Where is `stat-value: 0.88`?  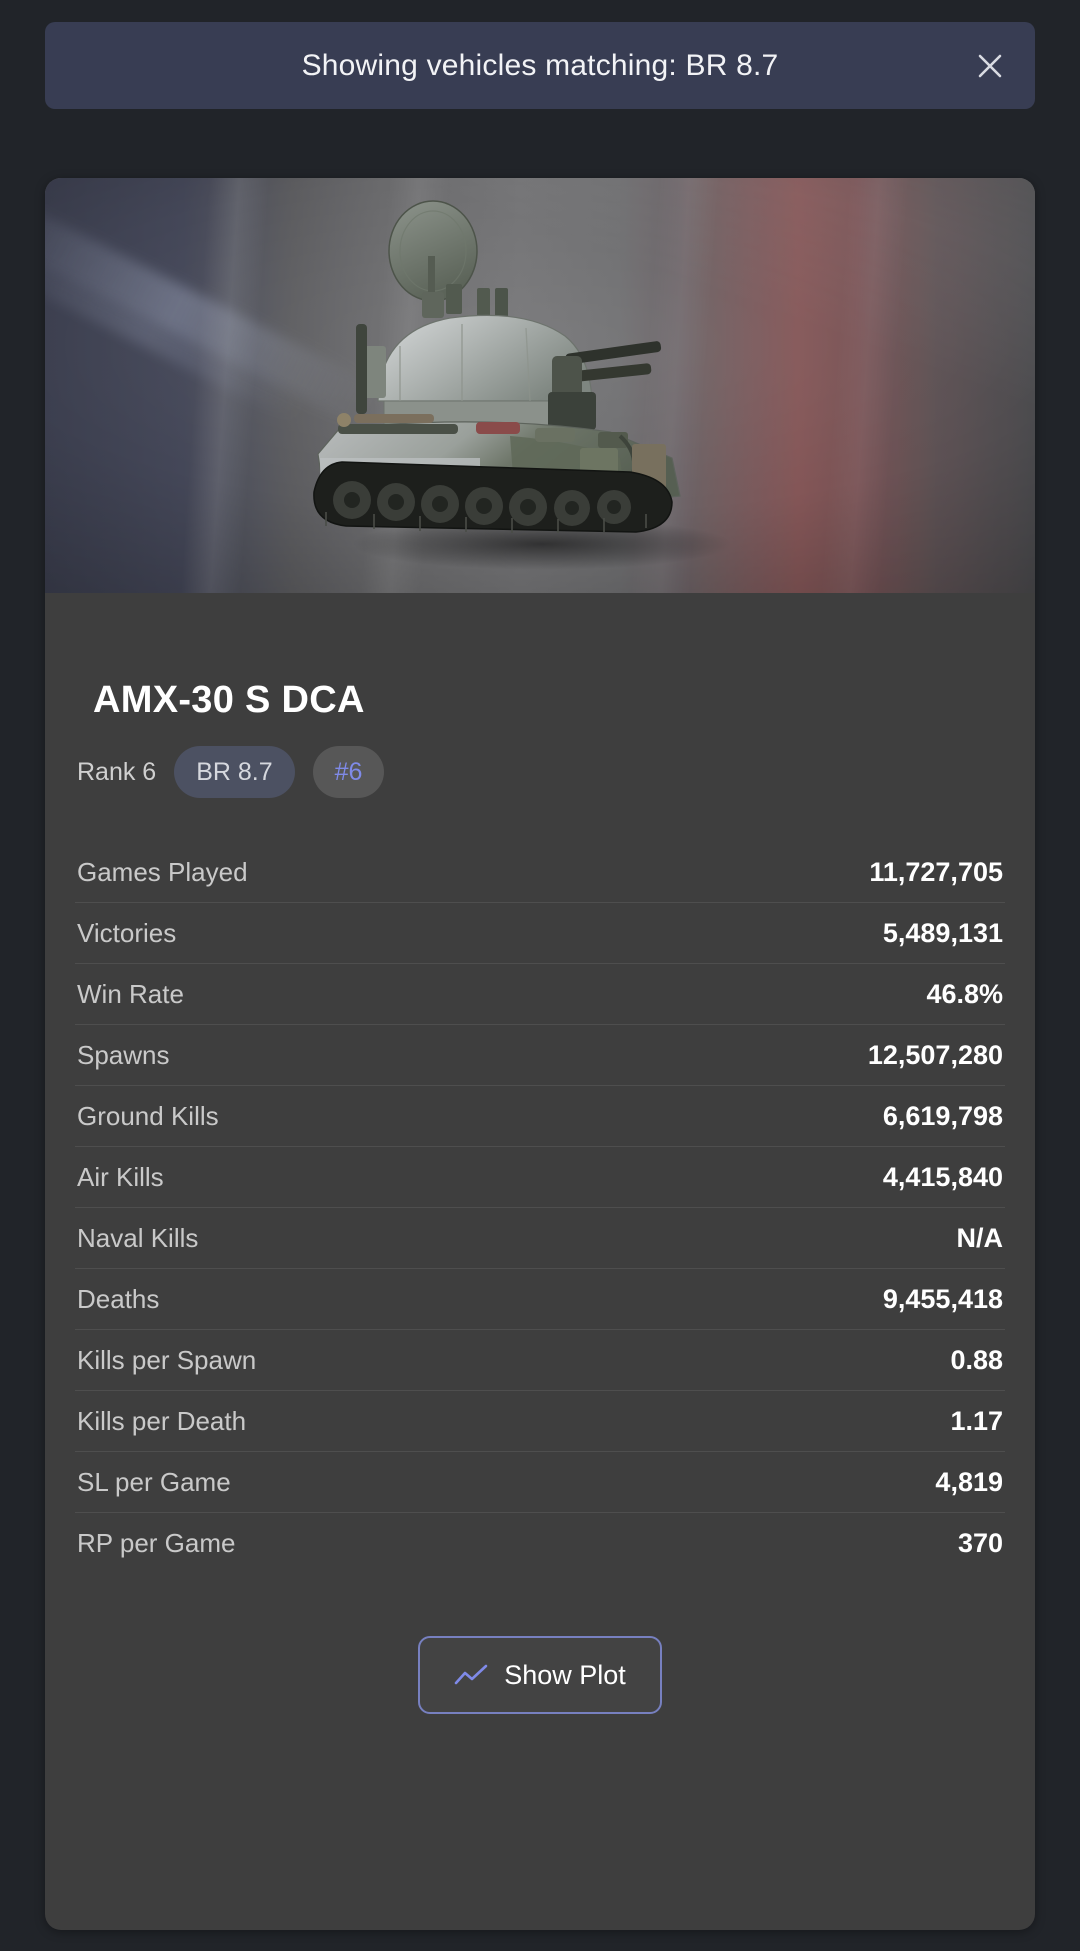
stat-value: 0.88 is located at coordinates (976, 1359).